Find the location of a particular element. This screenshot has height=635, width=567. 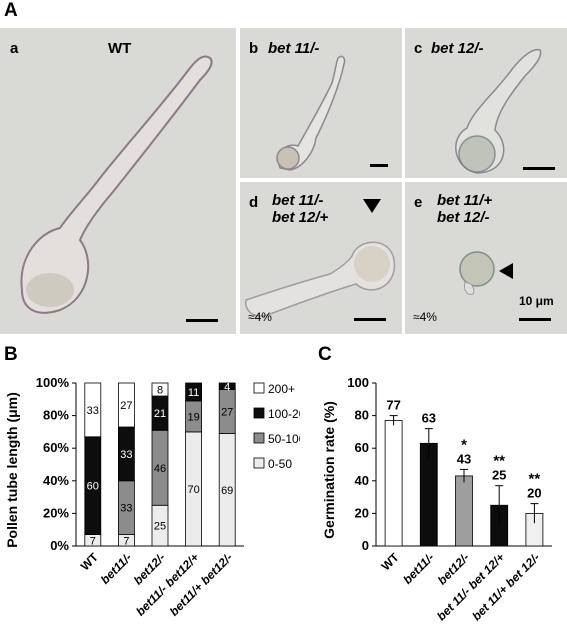

chart-b-legend-label: 100-200 is located at coordinates (284, 414).